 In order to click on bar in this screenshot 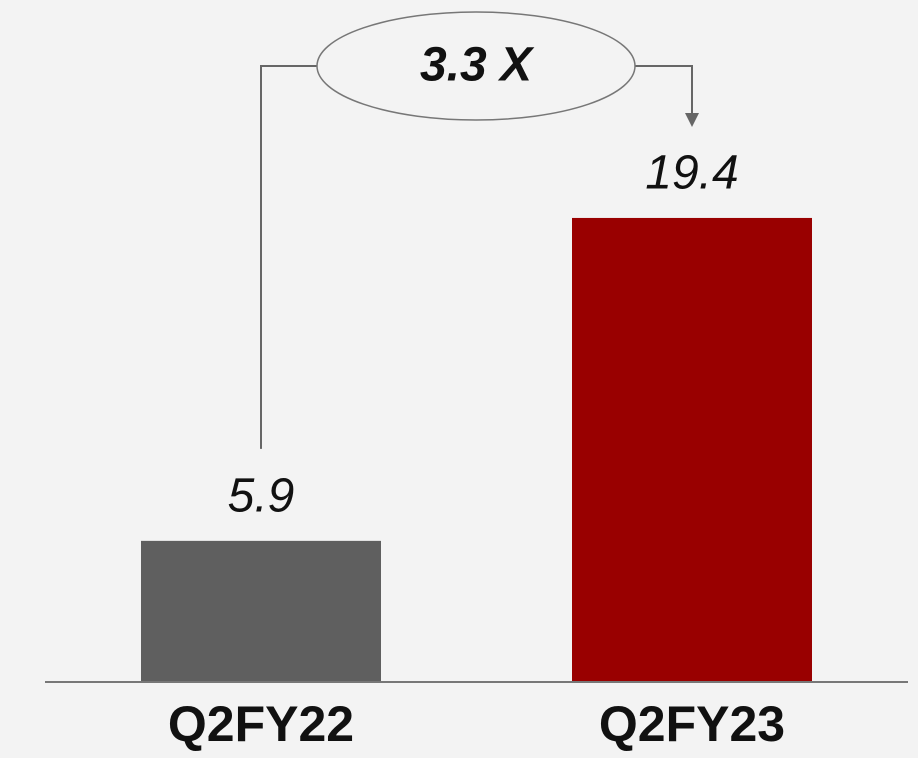, I will do `click(261, 611)`.